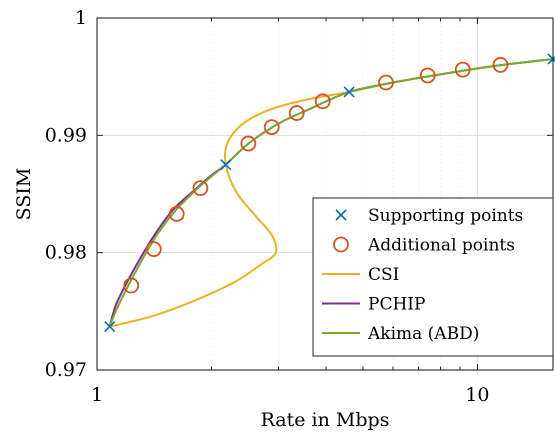 The image size is (555, 433). Describe the element at coordinates (66, 370) in the screenshot. I see `y-tick-label: 0.97` at that location.